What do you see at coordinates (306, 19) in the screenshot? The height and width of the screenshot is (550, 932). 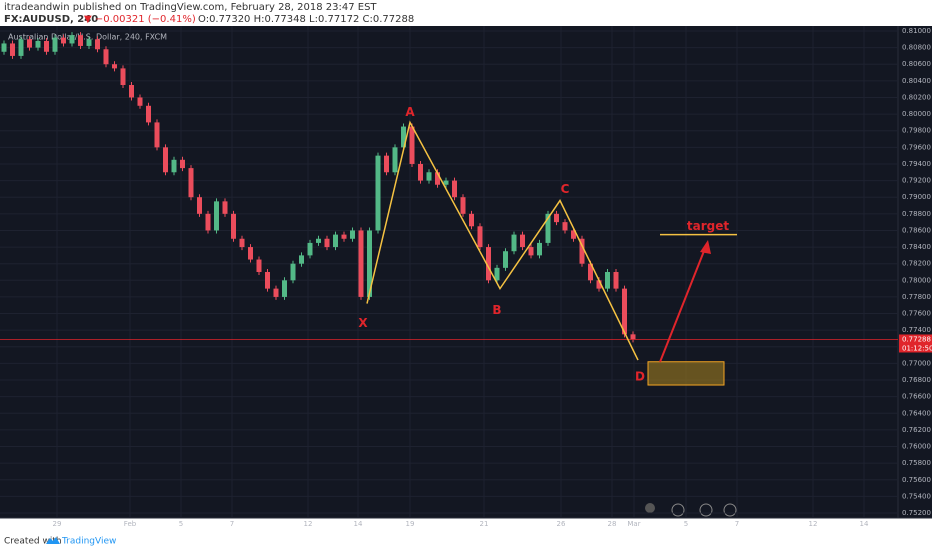 I see `ohlc: O:0.77320 H:0.77348 L:0.77172 C:0.77288` at bounding box center [306, 19].